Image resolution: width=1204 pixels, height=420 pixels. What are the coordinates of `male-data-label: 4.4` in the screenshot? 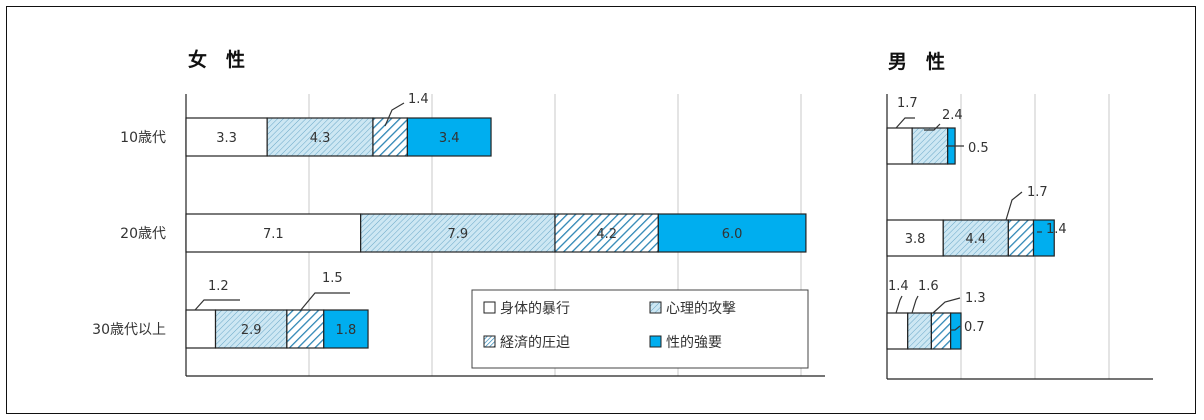 It's located at (975, 239).